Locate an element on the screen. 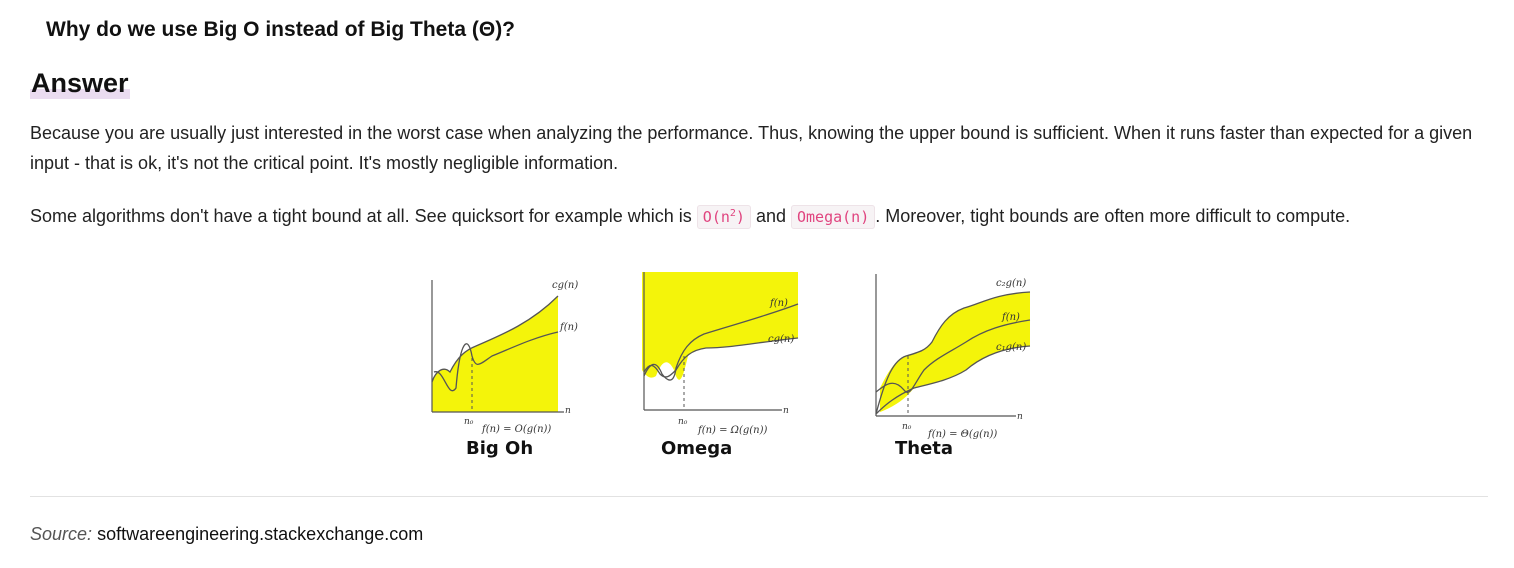  code-quicksort-worst: O(n2) is located at coordinates (723, 217).